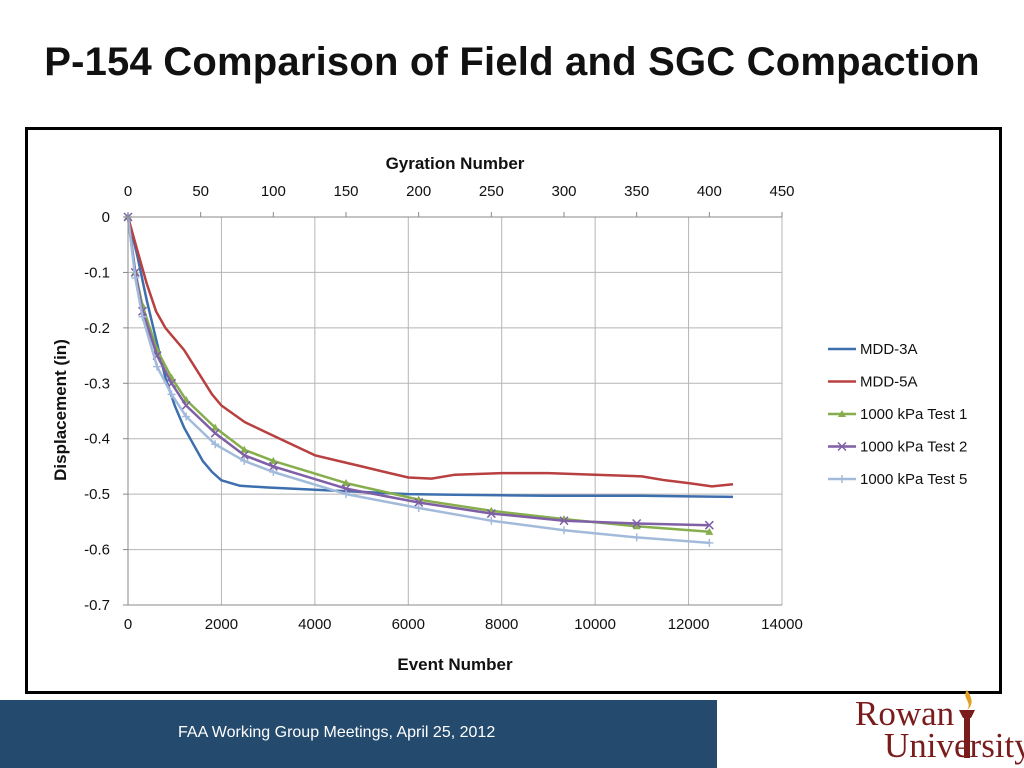 Image resolution: width=1024 pixels, height=768 pixels. I want to click on y-tick-label: -0.3, so click(97, 383).